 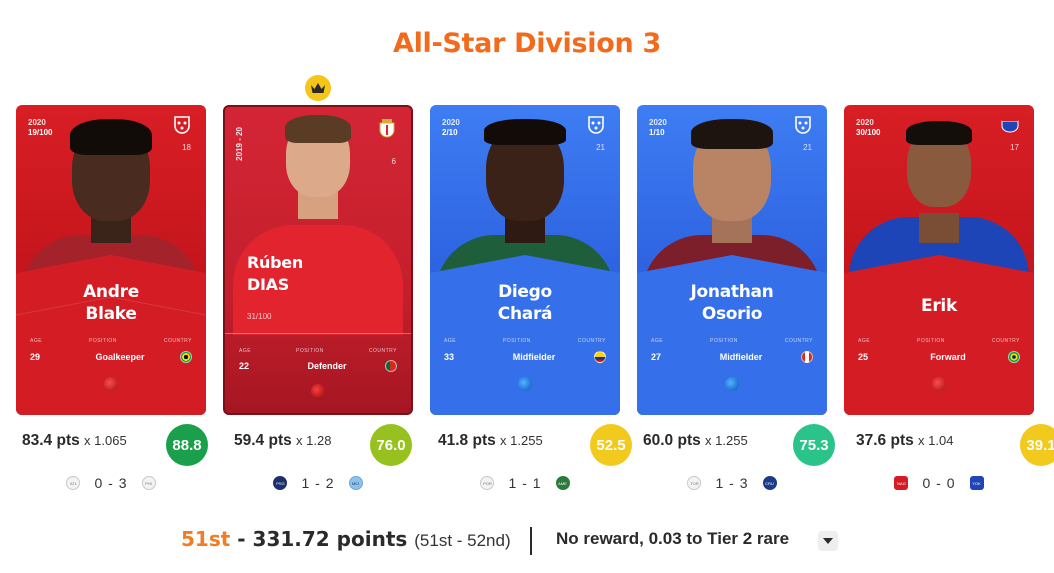 What do you see at coordinates (467, 440) in the screenshot?
I see `player-points: 41.8 pts` at bounding box center [467, 440].